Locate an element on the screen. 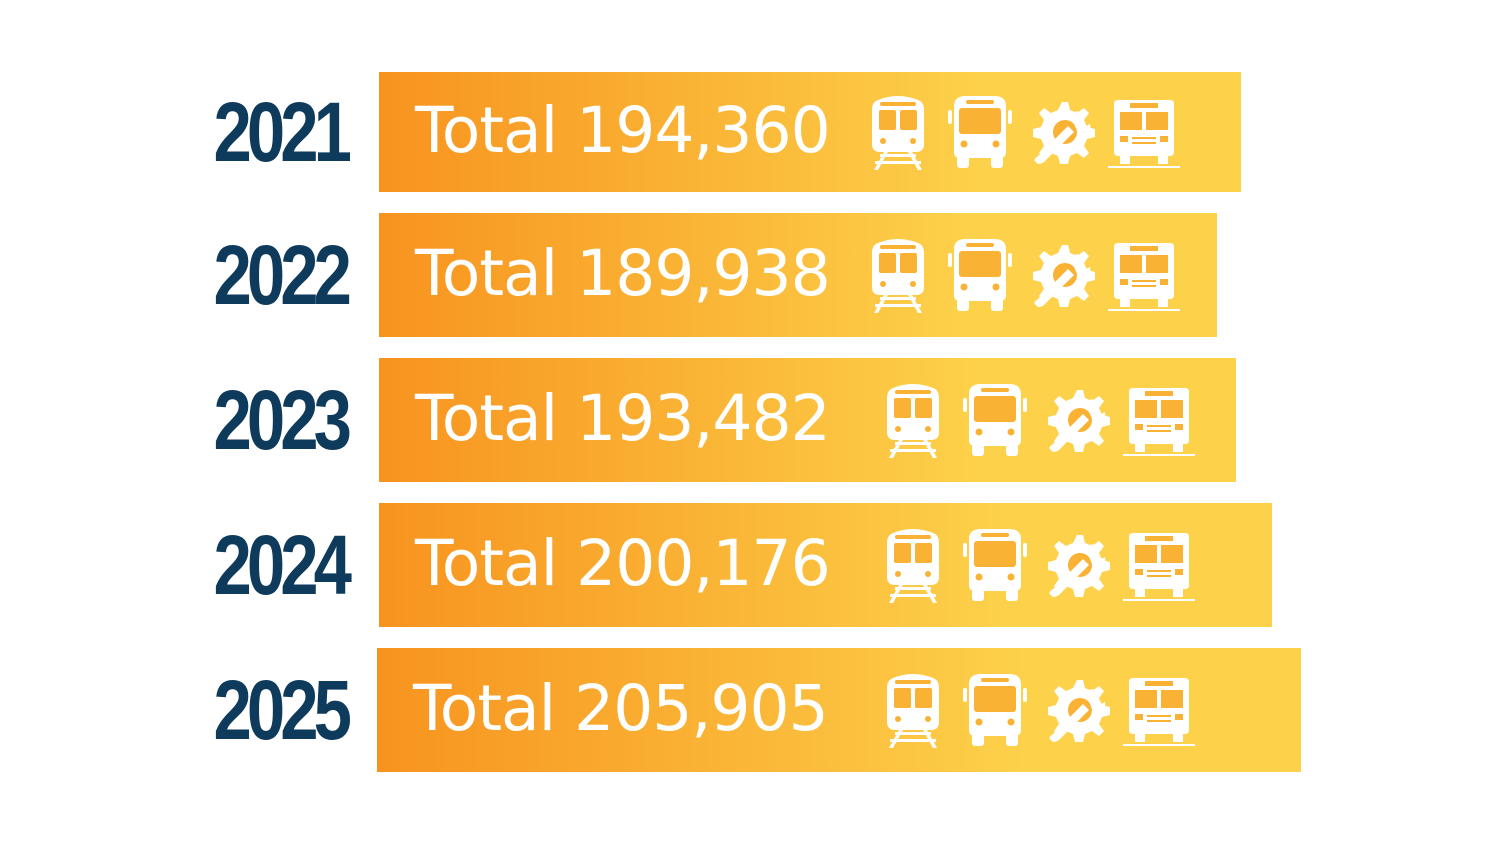 The width and height of the screenshot is (1500, 844). chart-row: 2021 Total 194,360 is located at coordinates (750, 132).